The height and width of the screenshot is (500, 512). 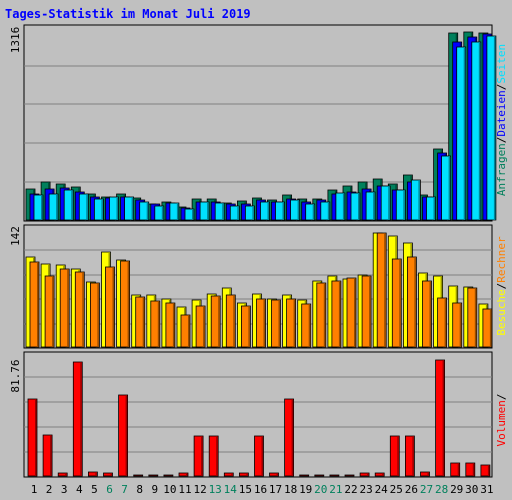 I want to click on x-tick-label-22: 22, so click(x=350, y=489).